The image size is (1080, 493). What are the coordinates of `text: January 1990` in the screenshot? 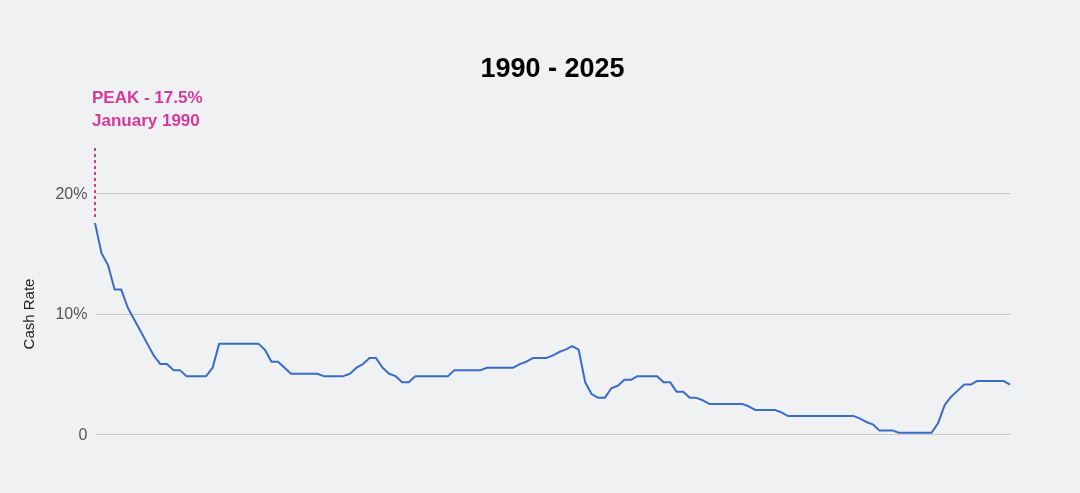 It's located at (146, 120).